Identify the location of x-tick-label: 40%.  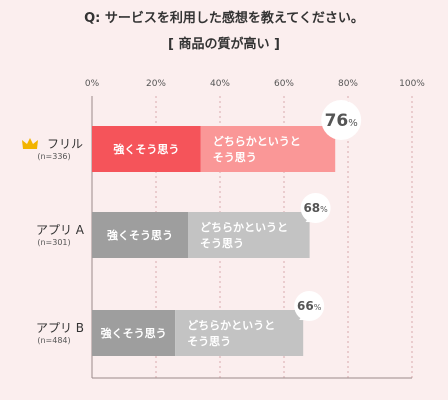
(220, 84).